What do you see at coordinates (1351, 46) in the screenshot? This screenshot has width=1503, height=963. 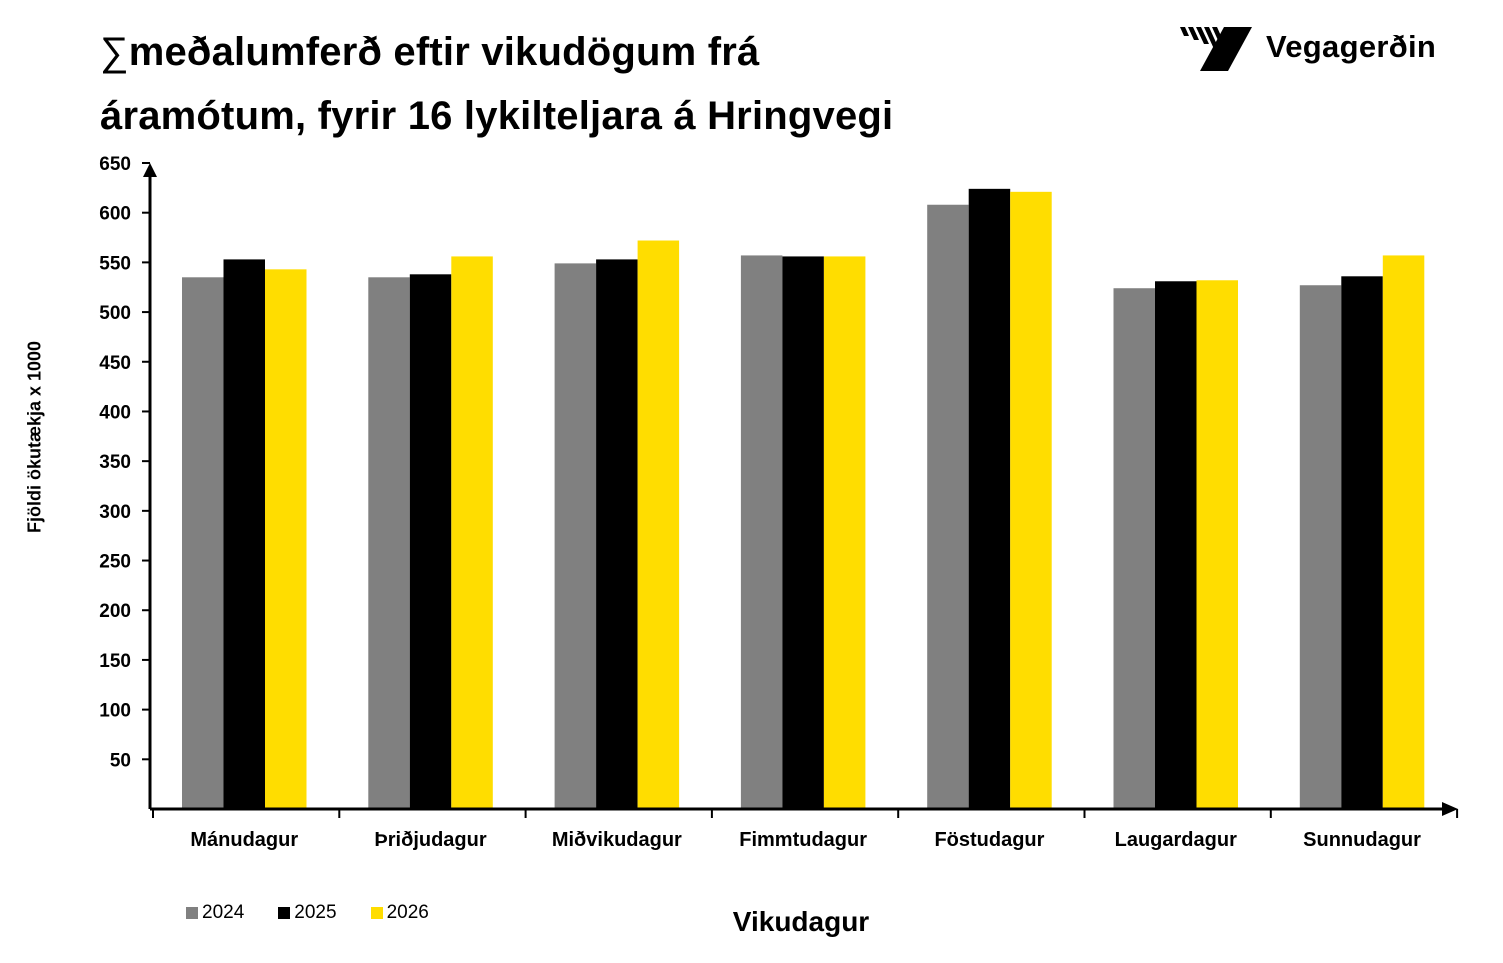 I see `logo-text: Vegagerðin` at bounding box center [1351, 46].